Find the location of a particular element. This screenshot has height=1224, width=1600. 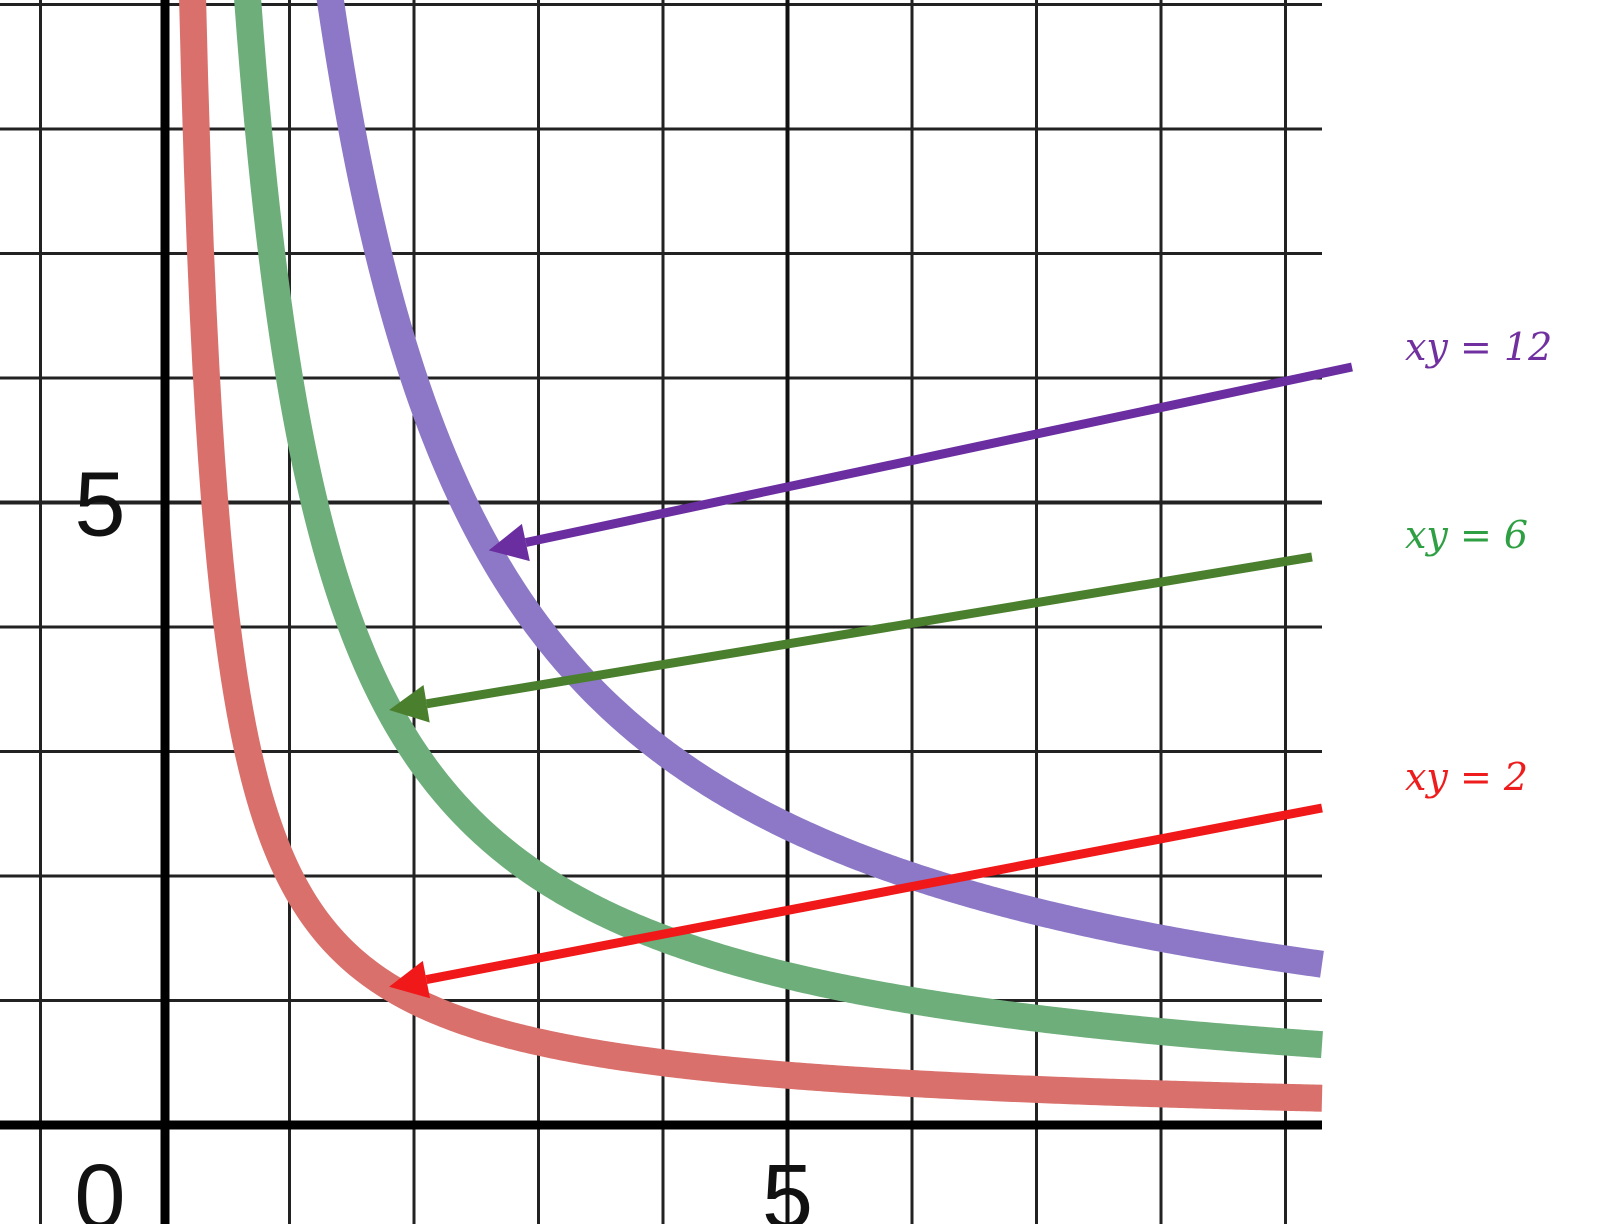

tick-label-x-5: 5 is located at coordinates (787, 1185).